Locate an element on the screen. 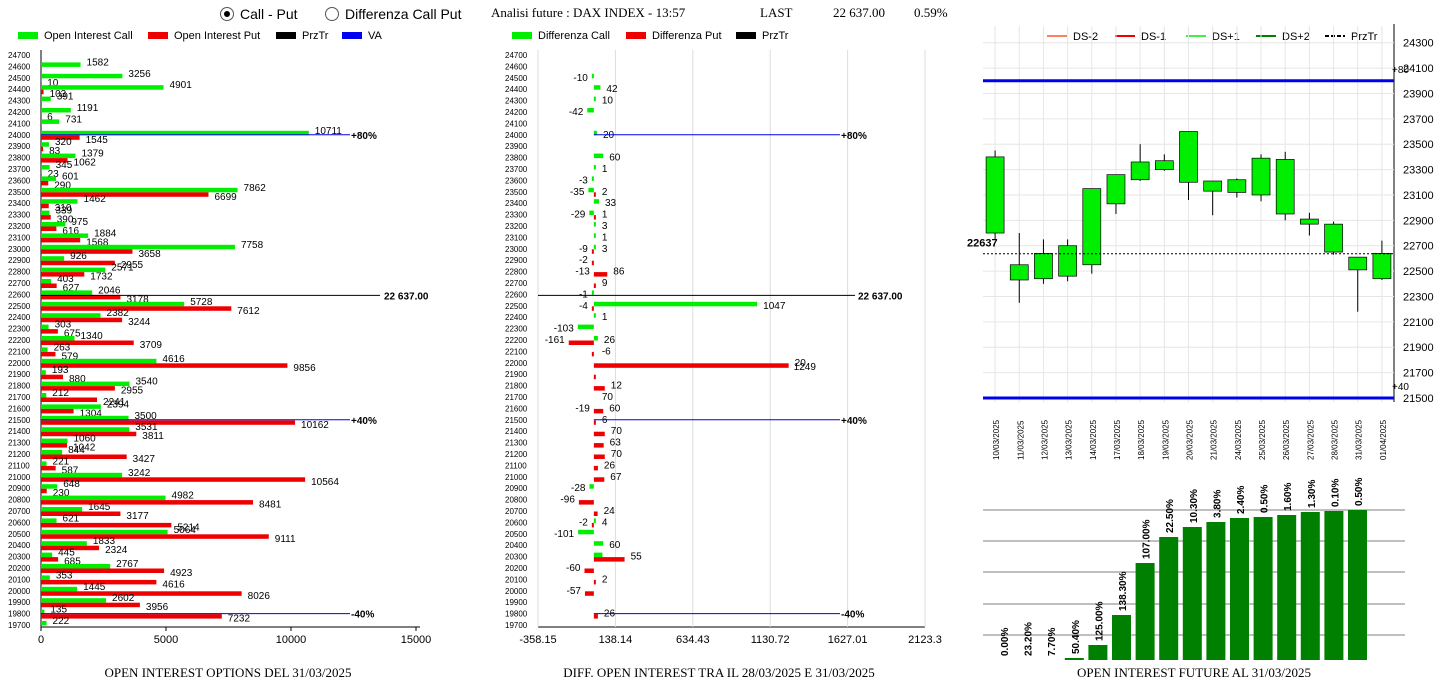  radio-call-put: Call - Put is located at coordinates (259, 14).